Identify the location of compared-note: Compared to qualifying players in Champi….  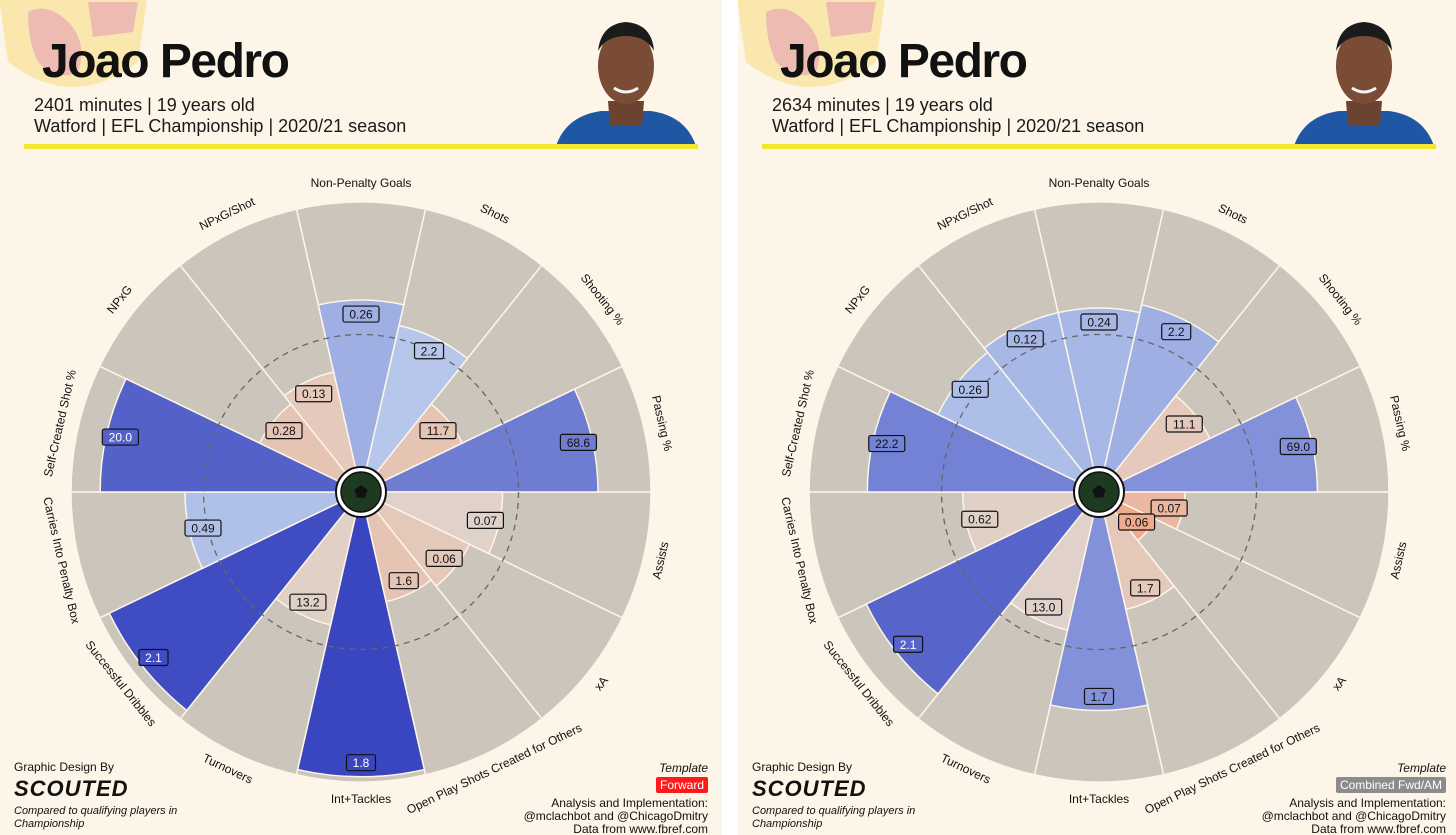
(834, 817).